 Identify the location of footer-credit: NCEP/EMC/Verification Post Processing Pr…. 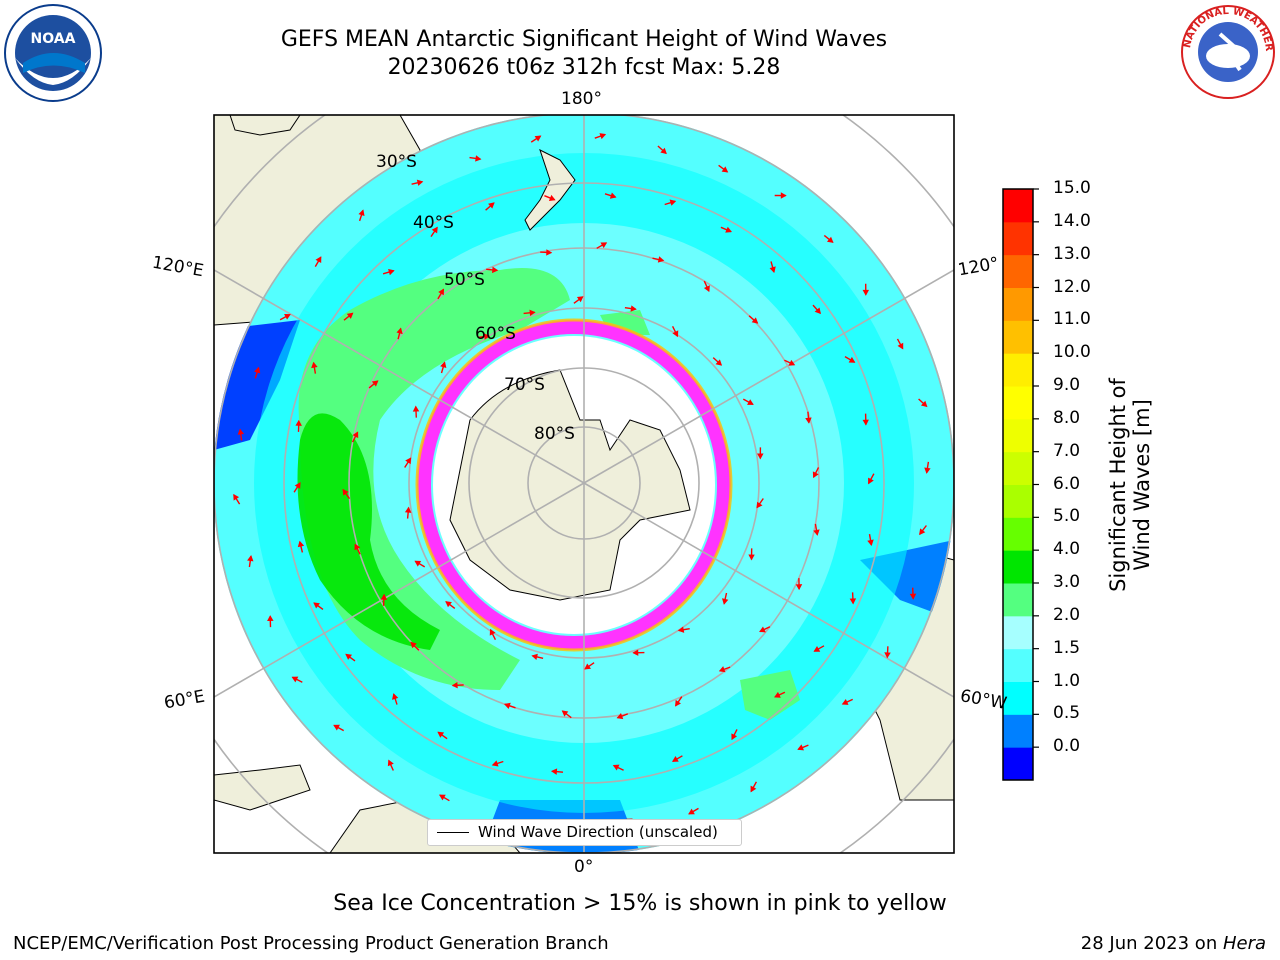
(311, 943).